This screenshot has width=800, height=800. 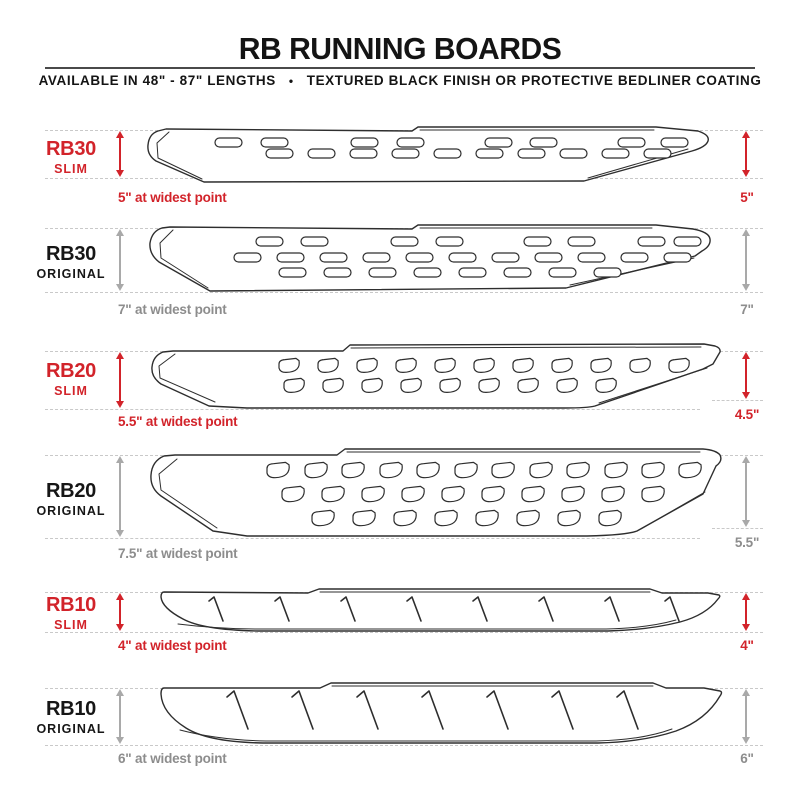 What do you see at coordinates (432, 156) in the screenshot?
I see `rb30-slim-board-drawing` at bounding box center [432, 156].